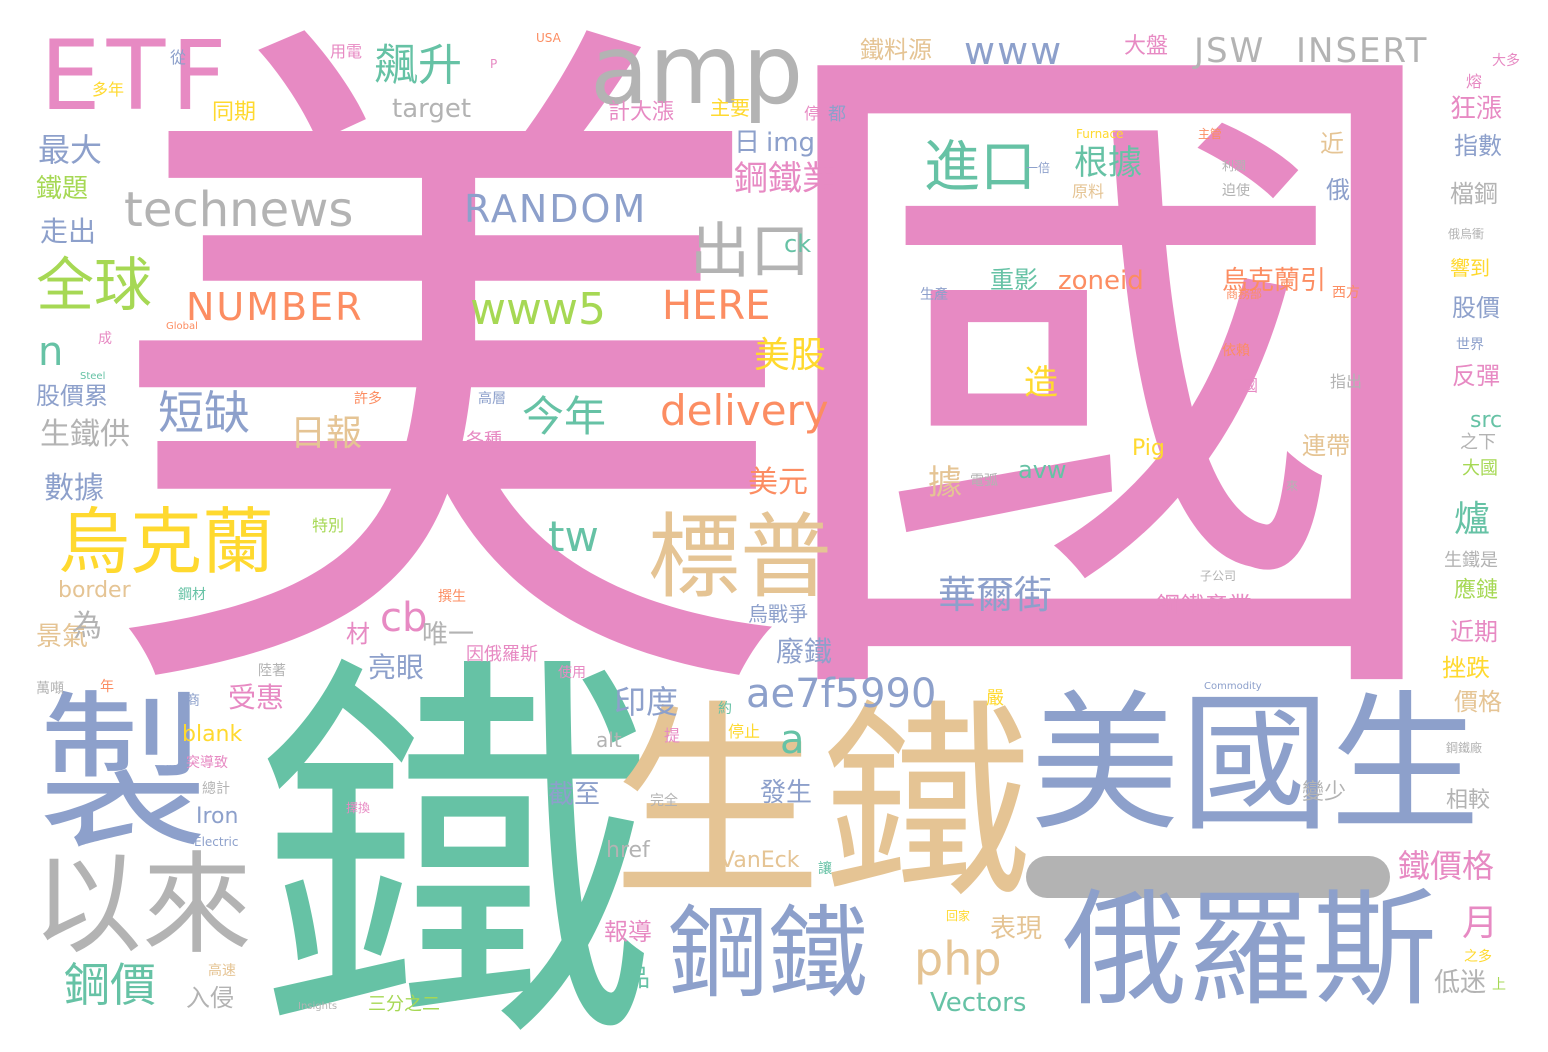  Describe the element at coordinates (328, 525) in the screenshot. I see `word-cloud-word: 特別` at that location.